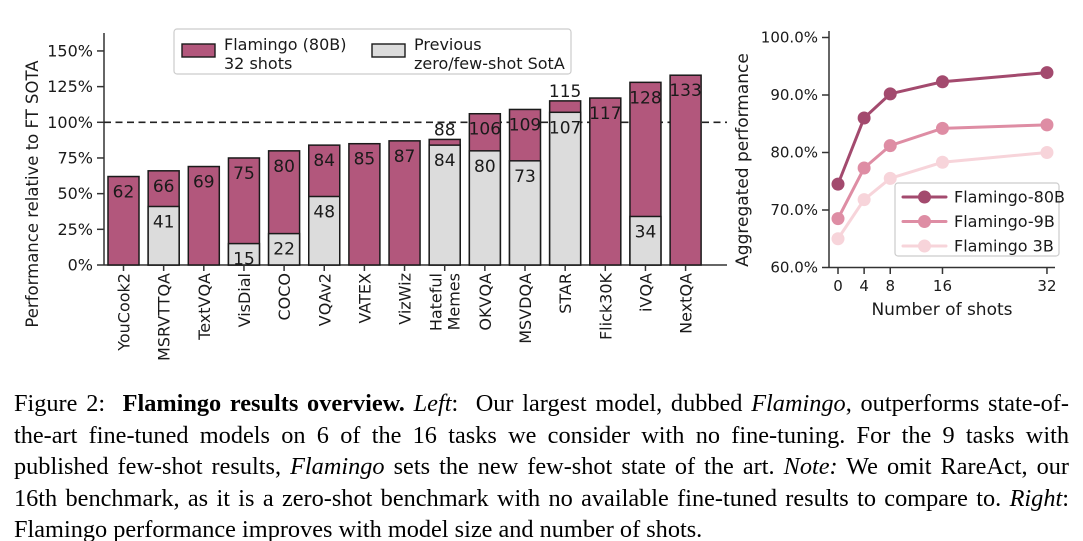 The image size is (1083, 541). What do you see at coordinates (565, 128) in the screenshot?
I see `value-label-previous: 107` at bounding box center [565, 128].